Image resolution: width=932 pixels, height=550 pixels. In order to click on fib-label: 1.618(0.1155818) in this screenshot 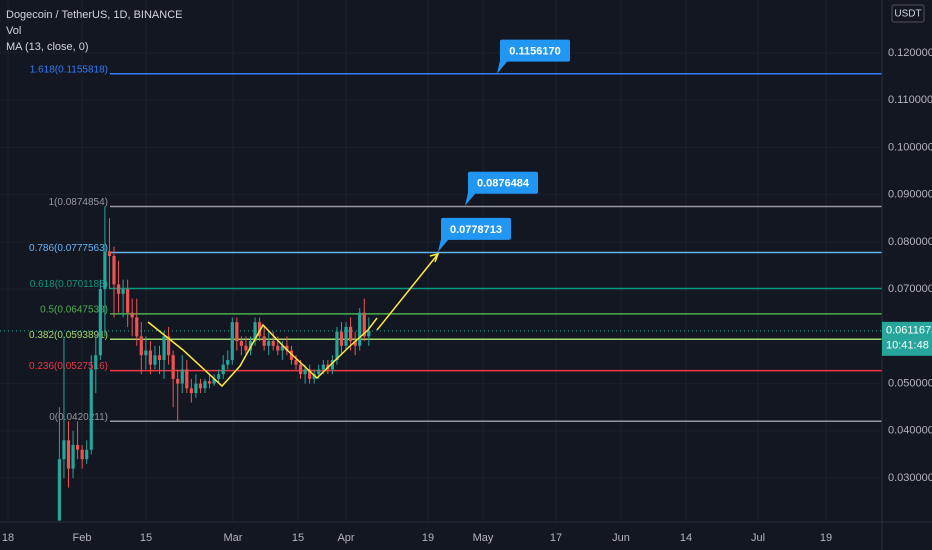, I will do `click(69, 69)`.